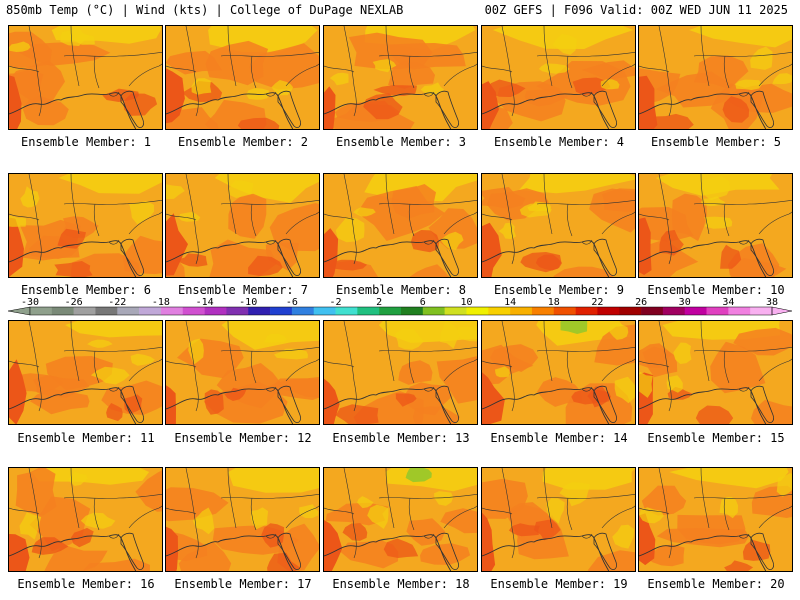 This screenshot has width=800, height=600. Describe the element at coordinates (401, 290) in the screenshot. I see `ensemble-member-label: Ensemble Member: 8` at that location.